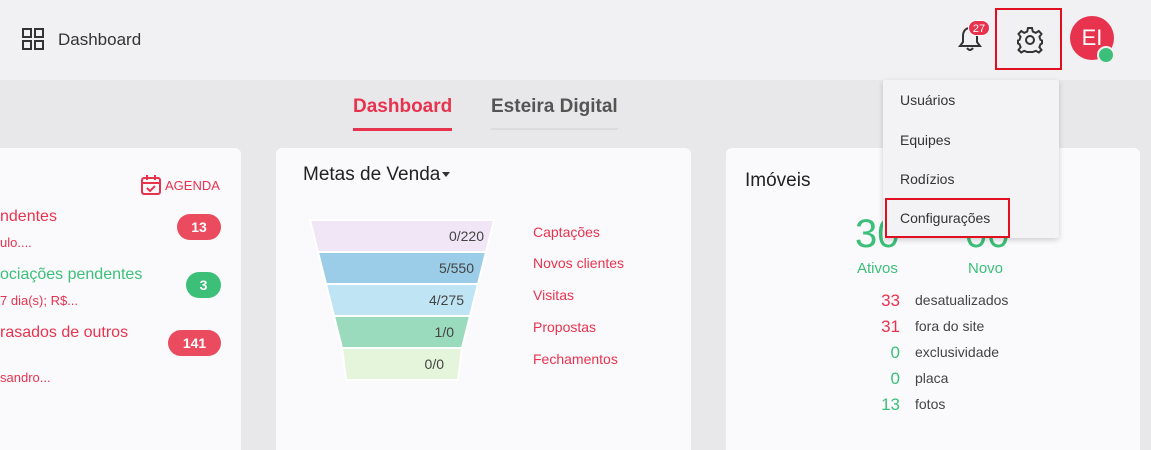 The height and width of the screenshot is (450, 1151). Describe the element at coordinates (930, 404) in the screenshot. I see `stat-label: fotos` at that location.